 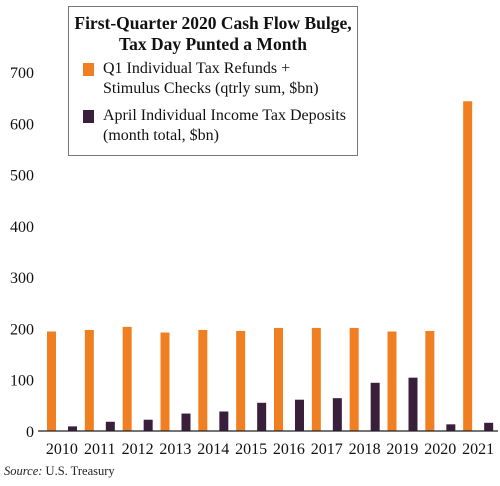 I want to click on bar-series2-2021, so click(x=489, y=426).